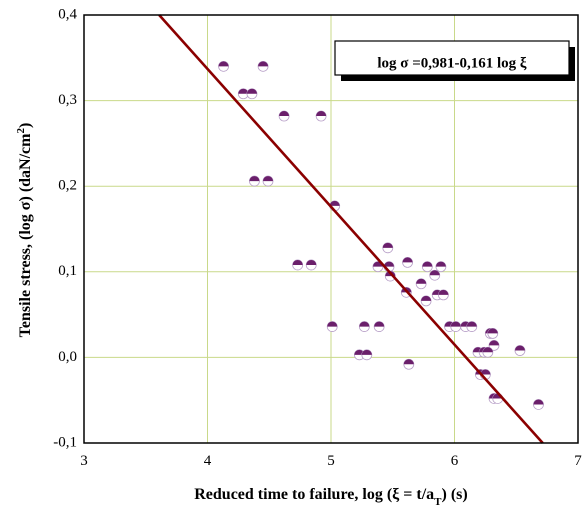 This screenshot has width=584, height=509. I want to click on x-tick-label: 3, so click(84, 461).